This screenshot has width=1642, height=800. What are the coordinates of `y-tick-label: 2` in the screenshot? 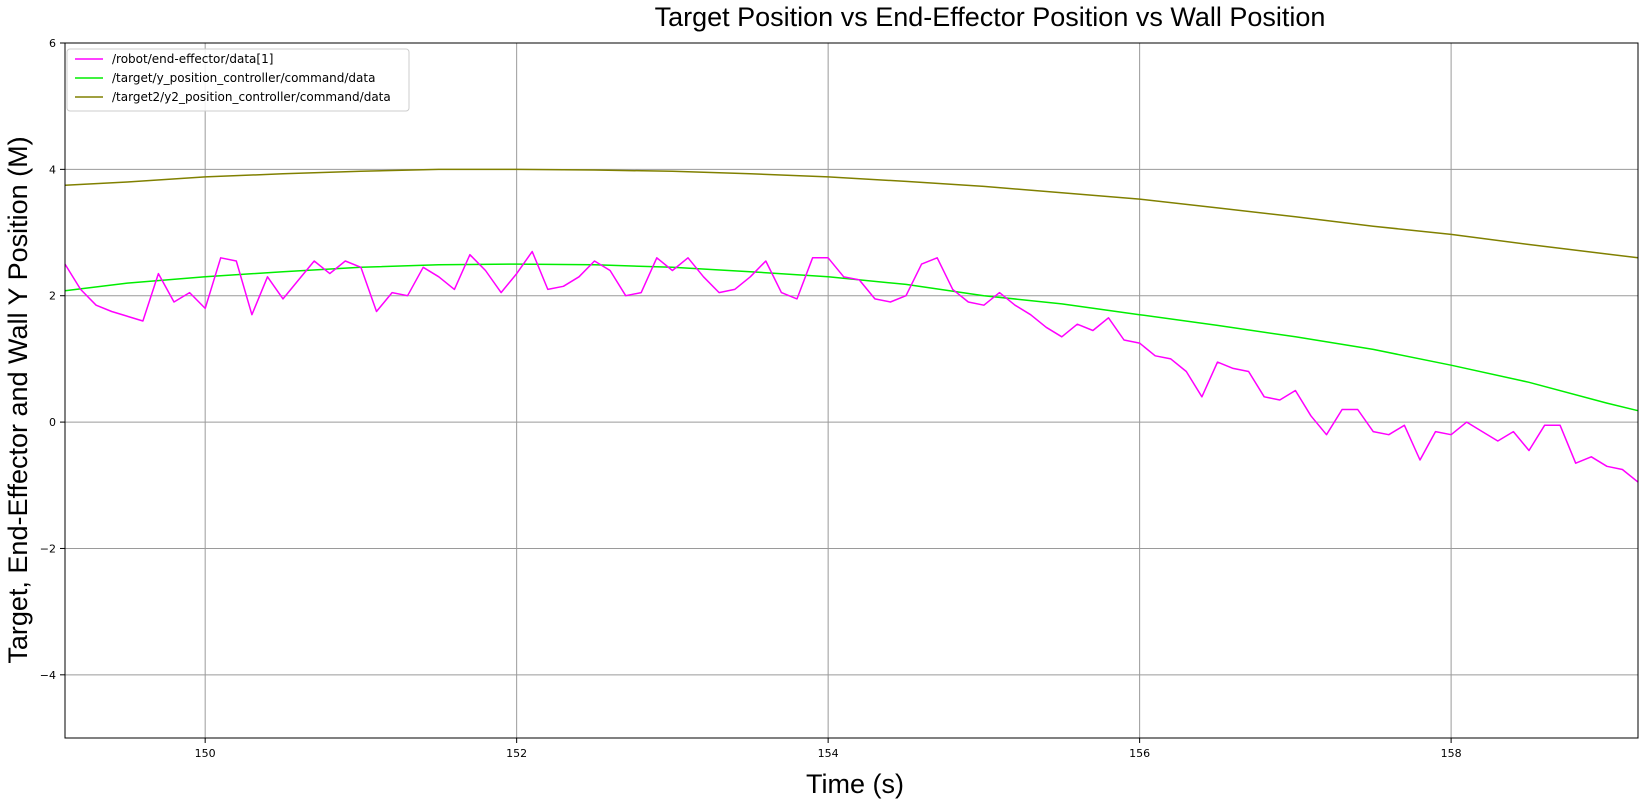 It's located at (52, 296).